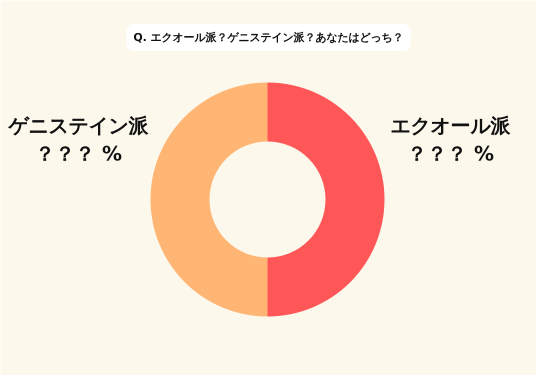  What do you see at coordinates (451, 126) in the screenshot?
I see `slice-label: エクオール派` at bounding box center [451, 126].